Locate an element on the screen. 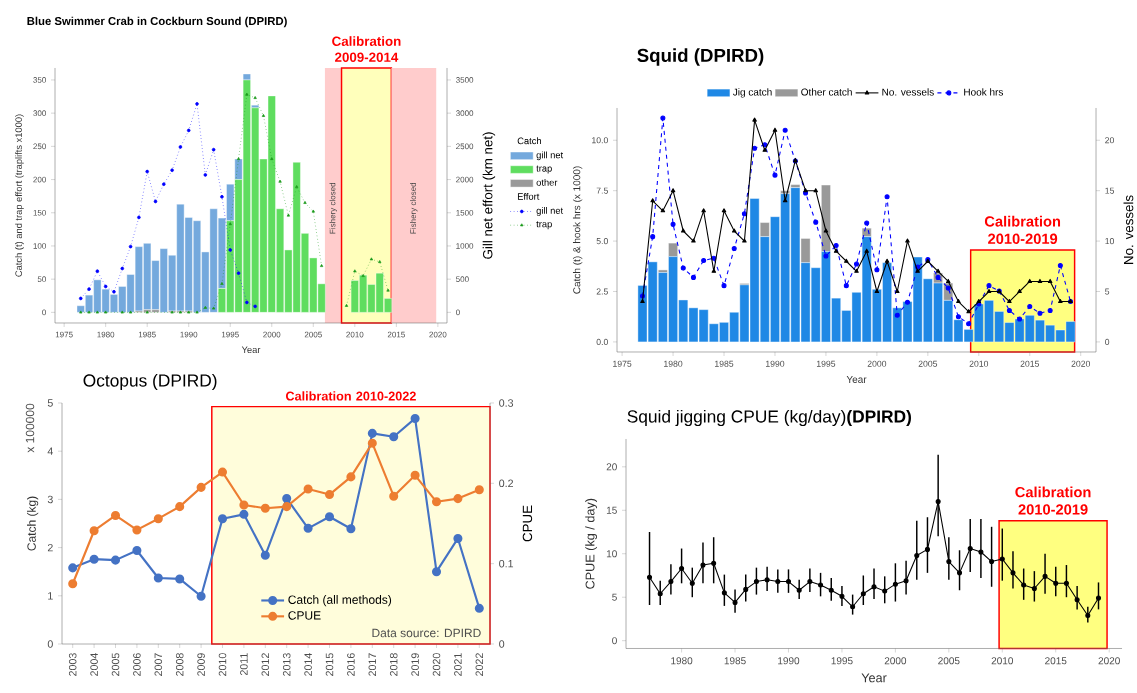 This screenshot has height=693, width=1137. legend-label: Jig catch is located at coordinates (752, 93).